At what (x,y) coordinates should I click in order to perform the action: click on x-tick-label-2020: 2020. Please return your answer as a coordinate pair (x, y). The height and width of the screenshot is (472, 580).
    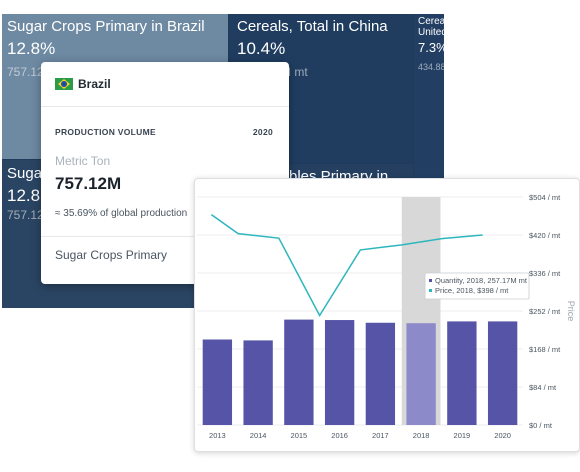
    Looking at the image, I should click on (502, 435).